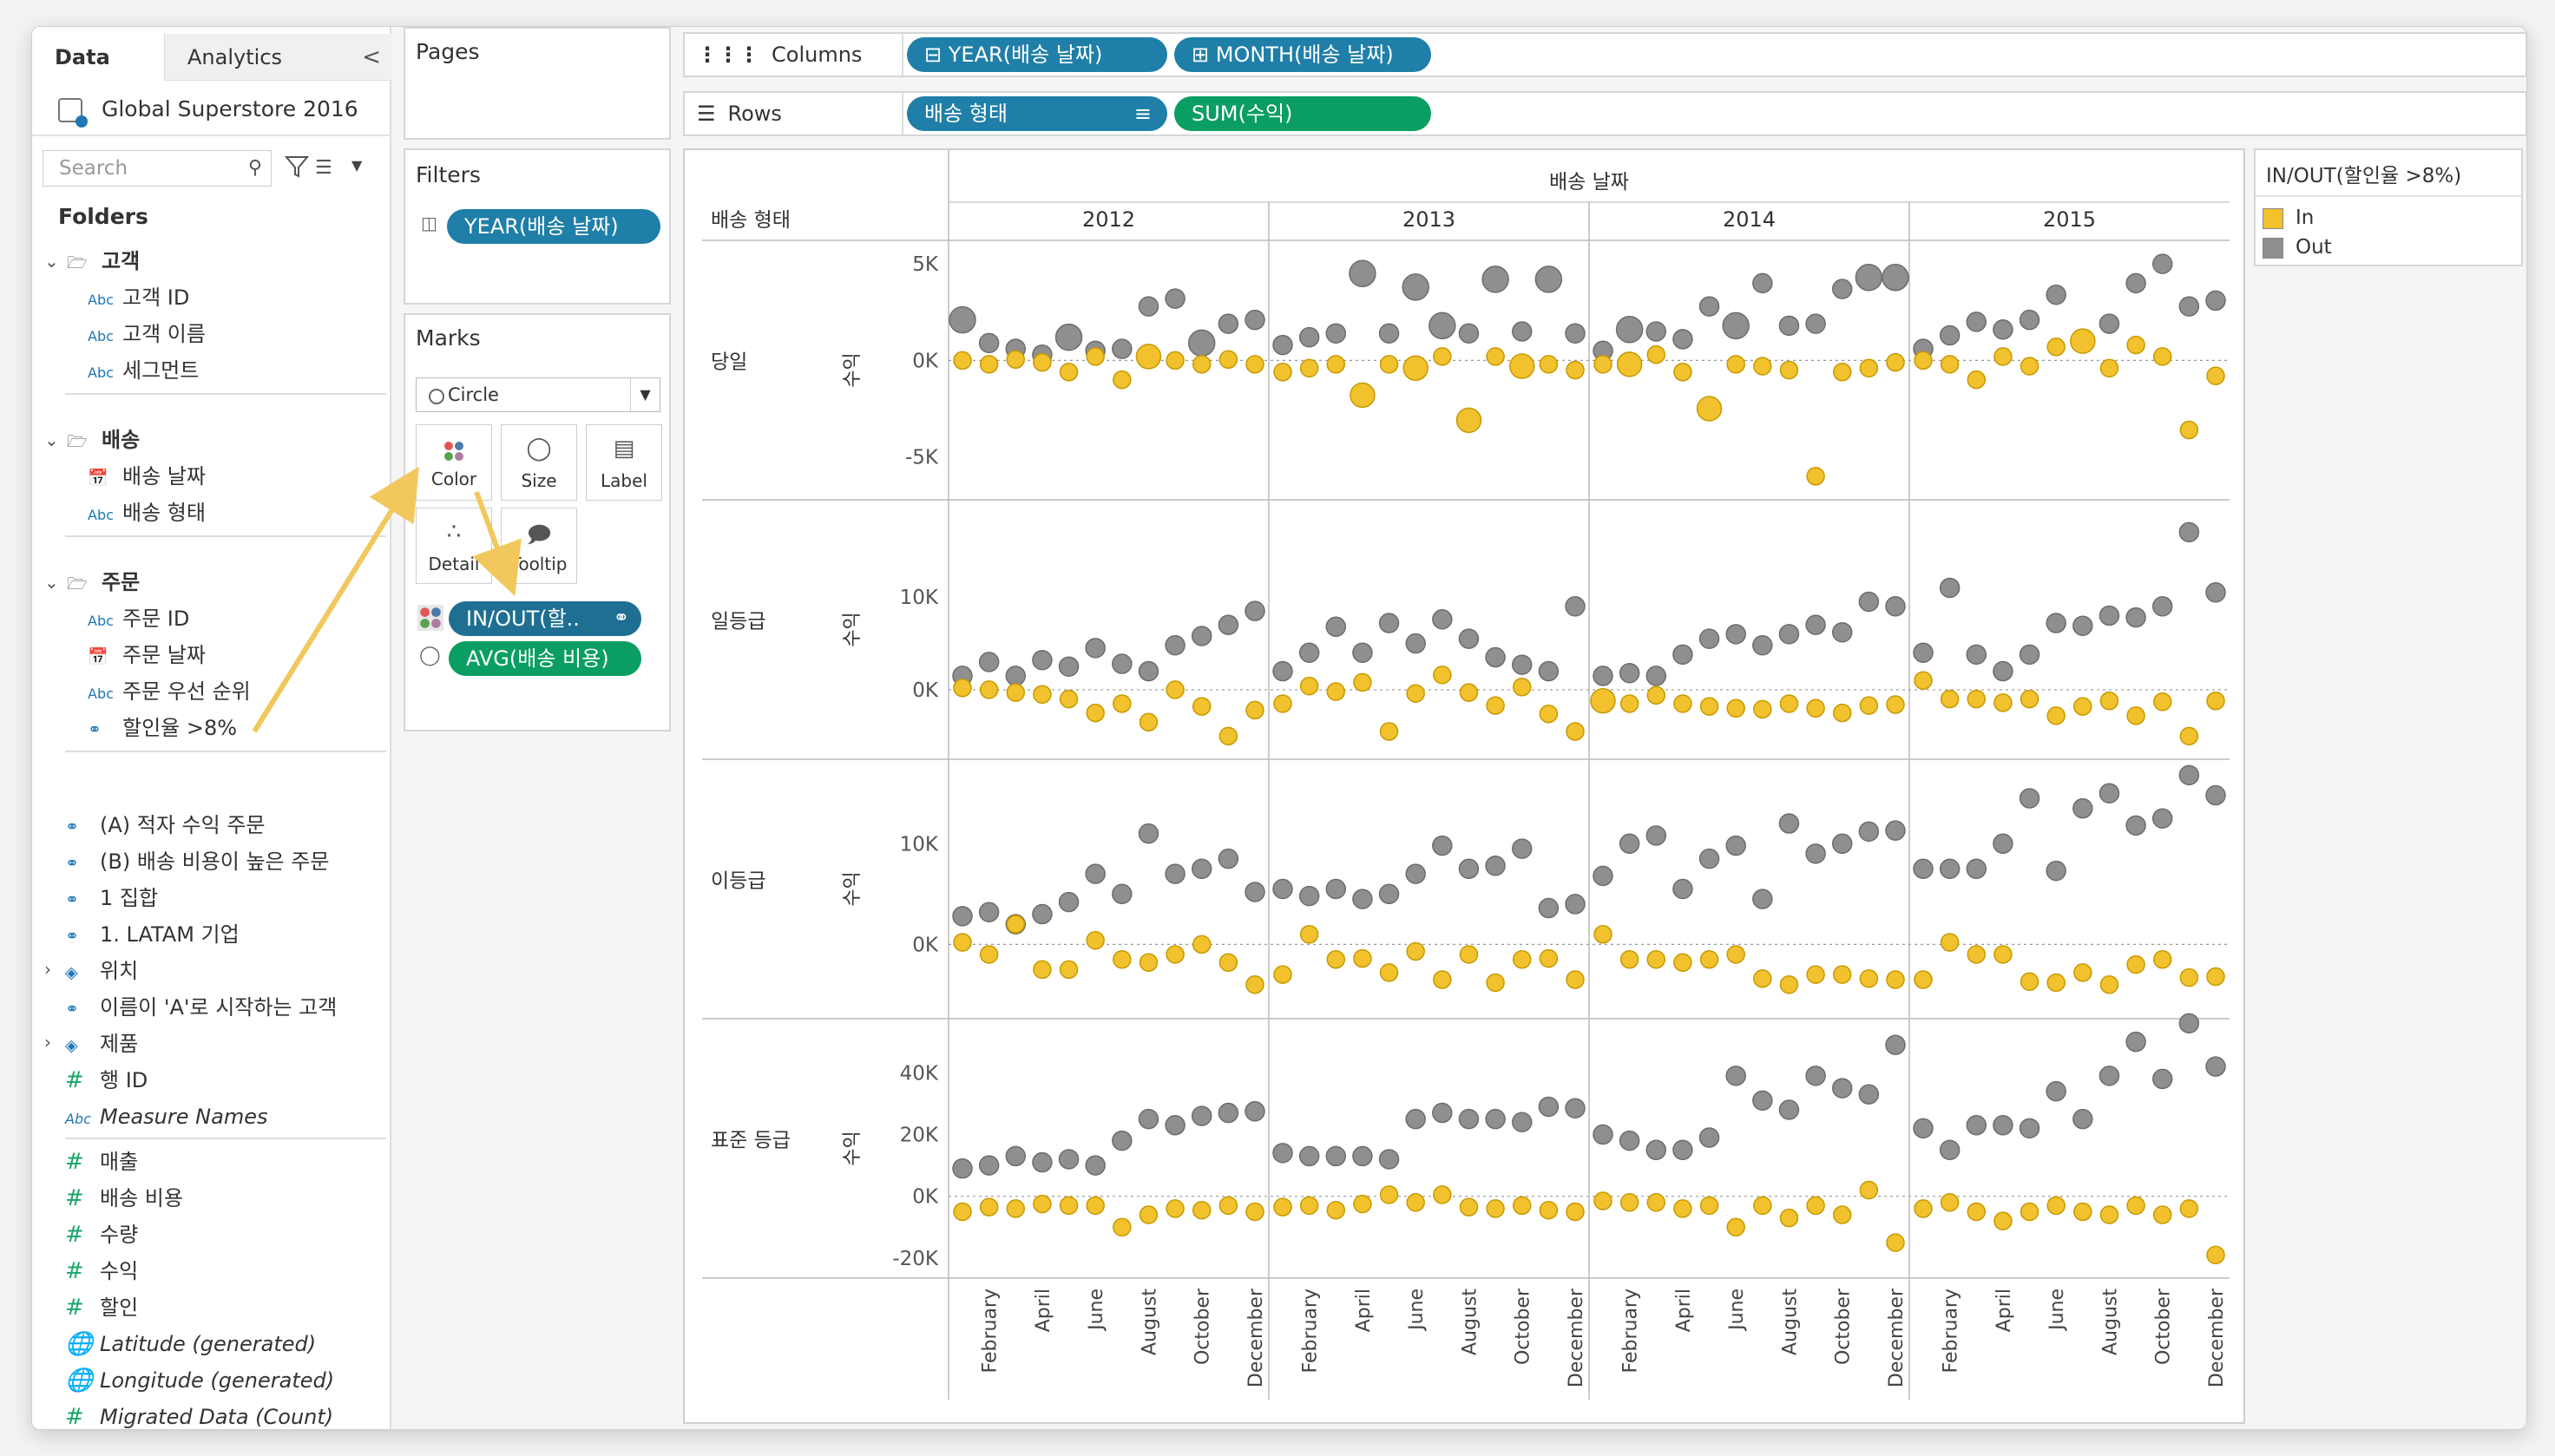 This screenshot has width=2555, height=1456. I want to click on view-list-icon: ☰, so click(323, 168).